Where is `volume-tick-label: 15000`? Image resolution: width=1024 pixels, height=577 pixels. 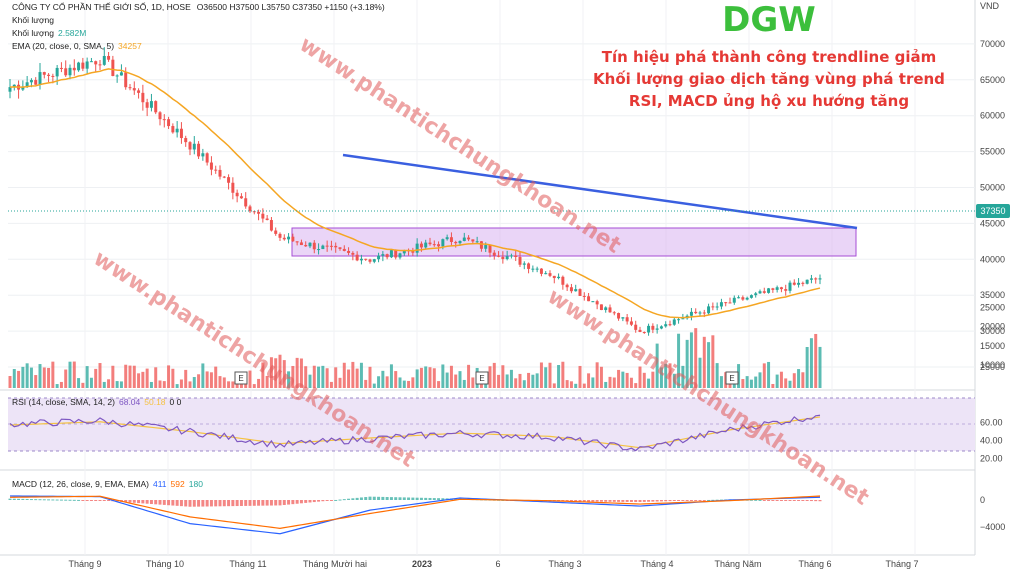
volume-tick-label: 15000 is located at coordinates (992, 346).